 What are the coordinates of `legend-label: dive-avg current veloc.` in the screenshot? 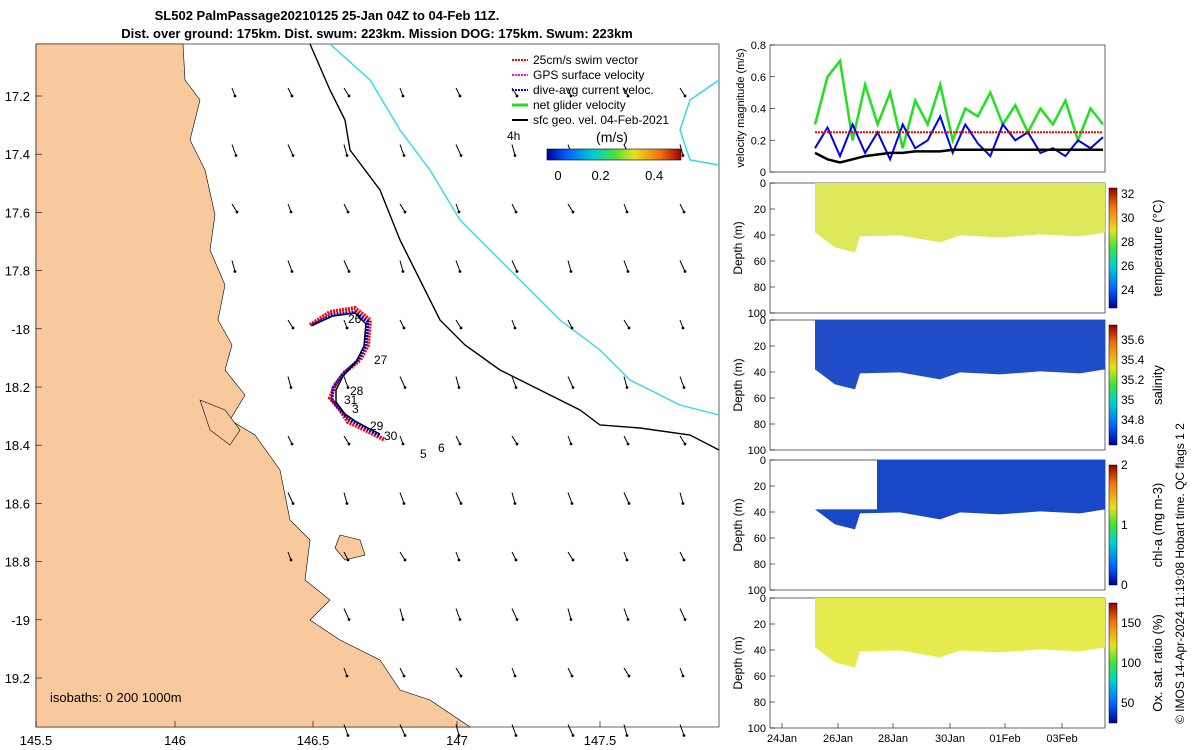 It's located at (593, 90).